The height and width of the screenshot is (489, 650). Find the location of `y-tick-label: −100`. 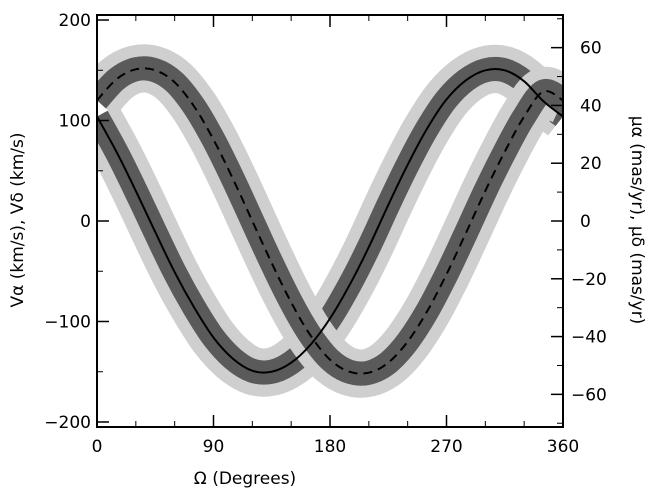

y-tick-label: −100 is located at coordinates (67, 322).